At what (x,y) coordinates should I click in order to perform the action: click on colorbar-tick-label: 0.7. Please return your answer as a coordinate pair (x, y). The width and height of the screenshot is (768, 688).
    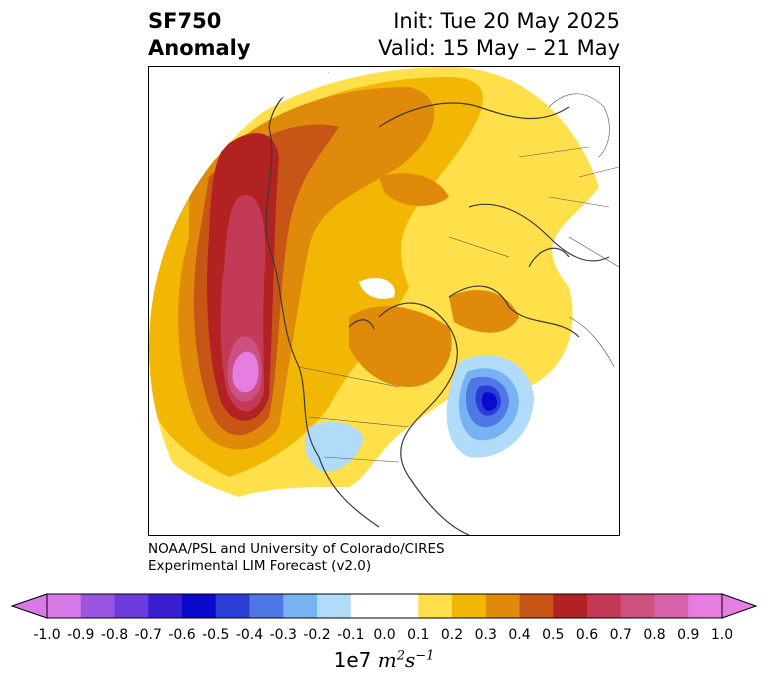
    Looking at the image, I should click on (620, 635).